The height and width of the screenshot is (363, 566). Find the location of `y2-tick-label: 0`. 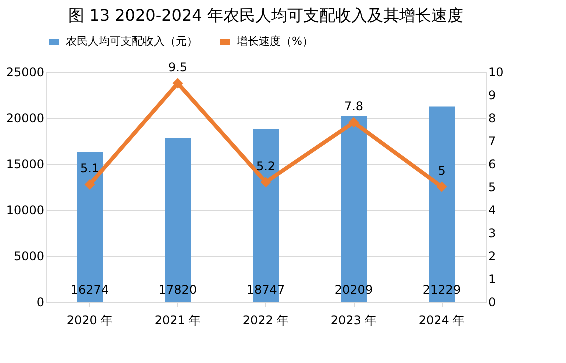

y2-tick-label: 0 is located at coordinates (492, 303).